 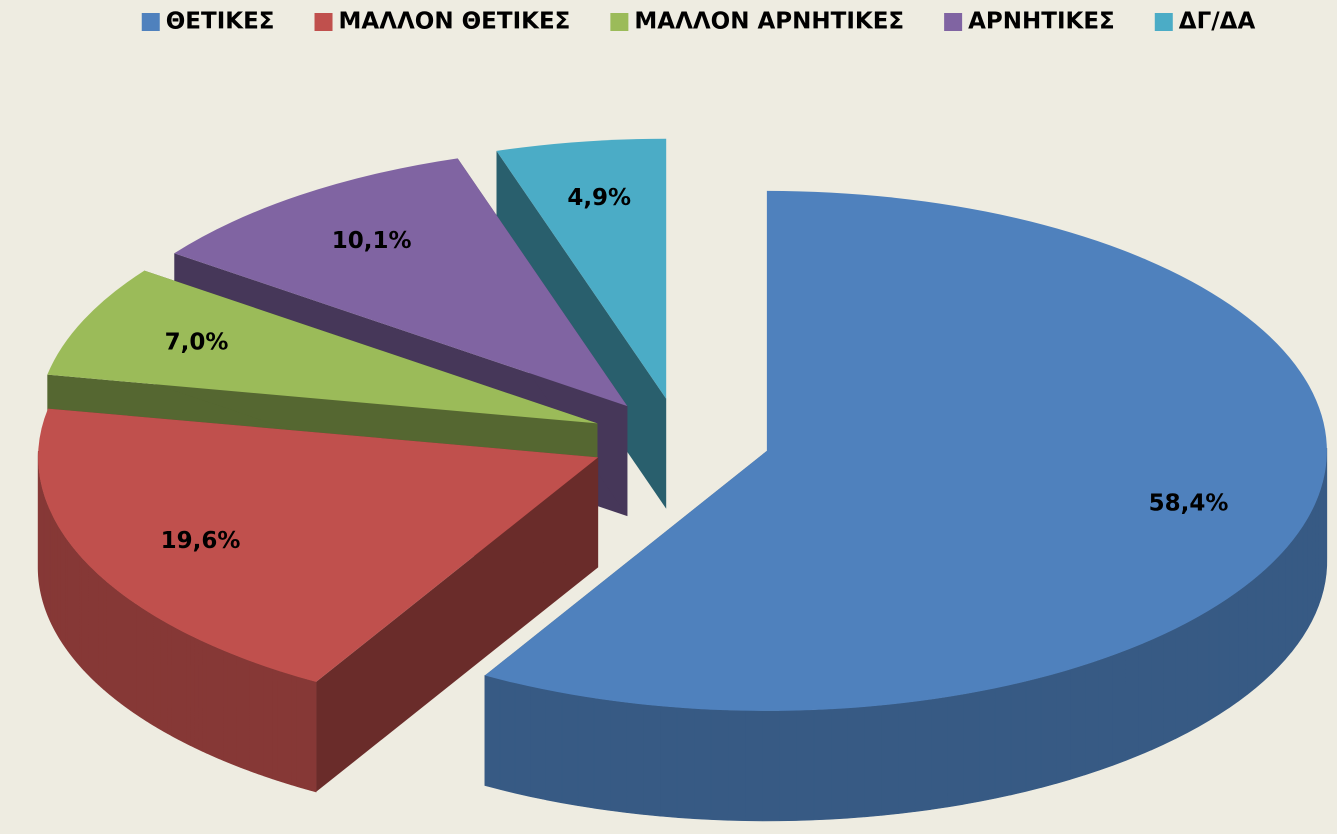 I want to click on legend-label: ΔΓ/ΔΑ, so click(x=1217, y=22).